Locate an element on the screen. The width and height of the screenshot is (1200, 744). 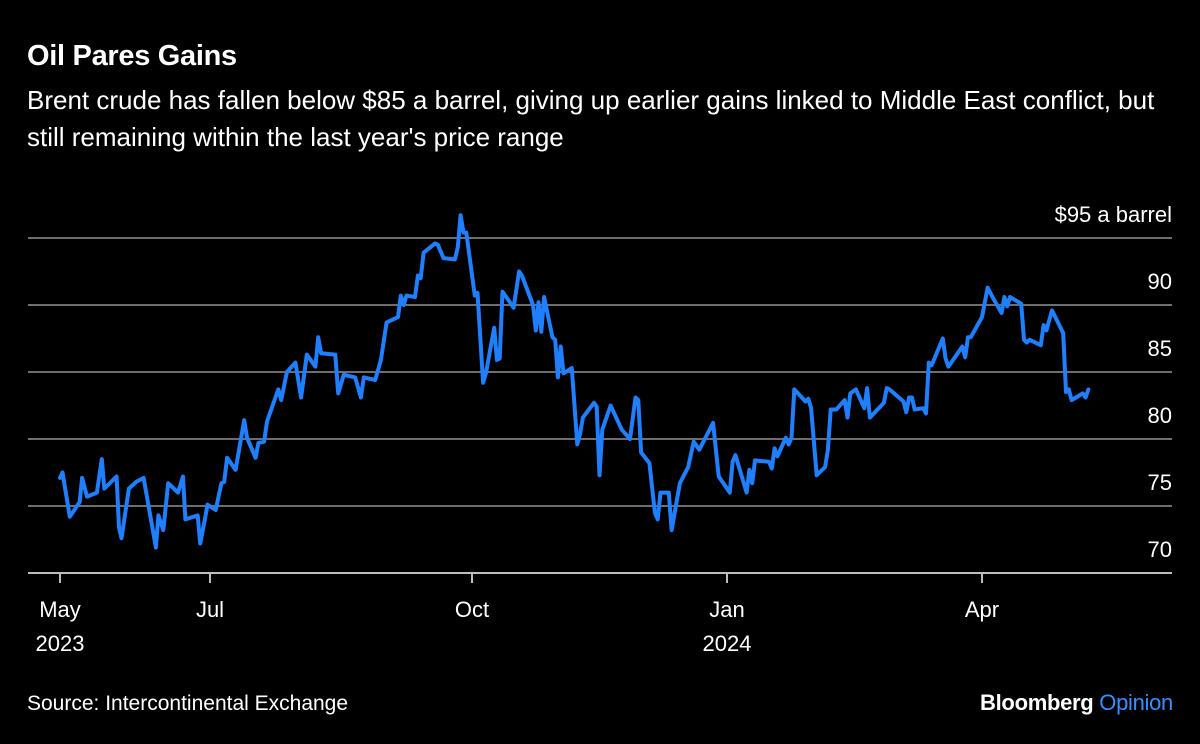
y-tick-label: 70 is located at coordinates (1160, 549).